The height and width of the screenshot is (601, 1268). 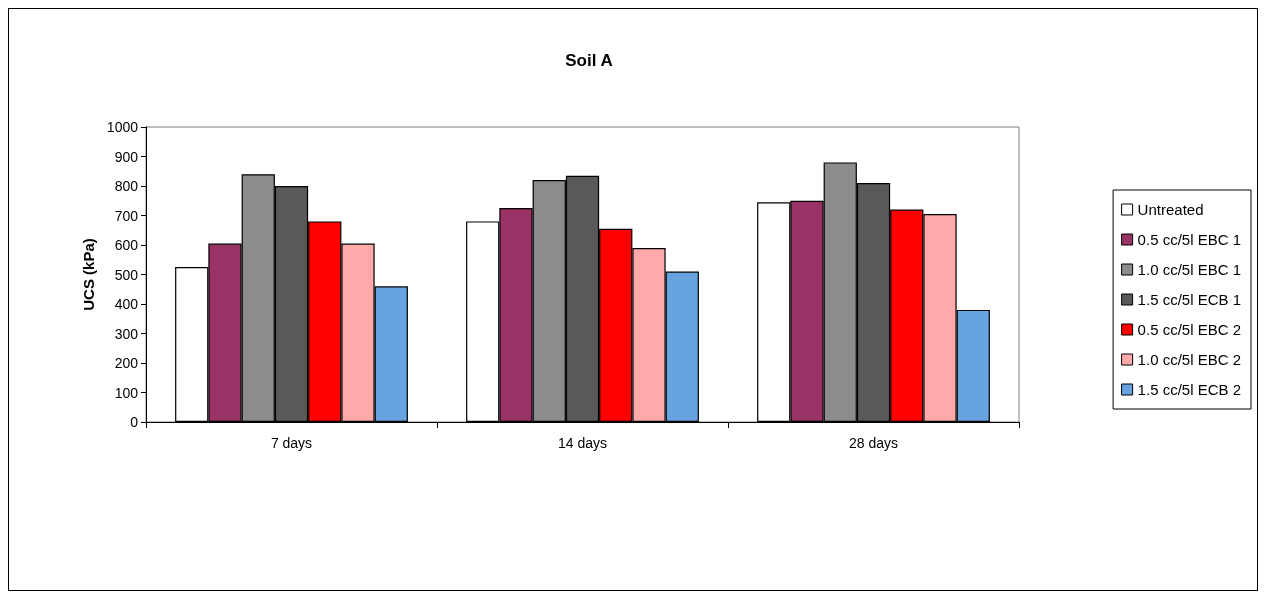 What do you see at coordinates (1170, 209) in the screenshot?
I see `legend-label: Untreated` at bounding box center [1170, 209].